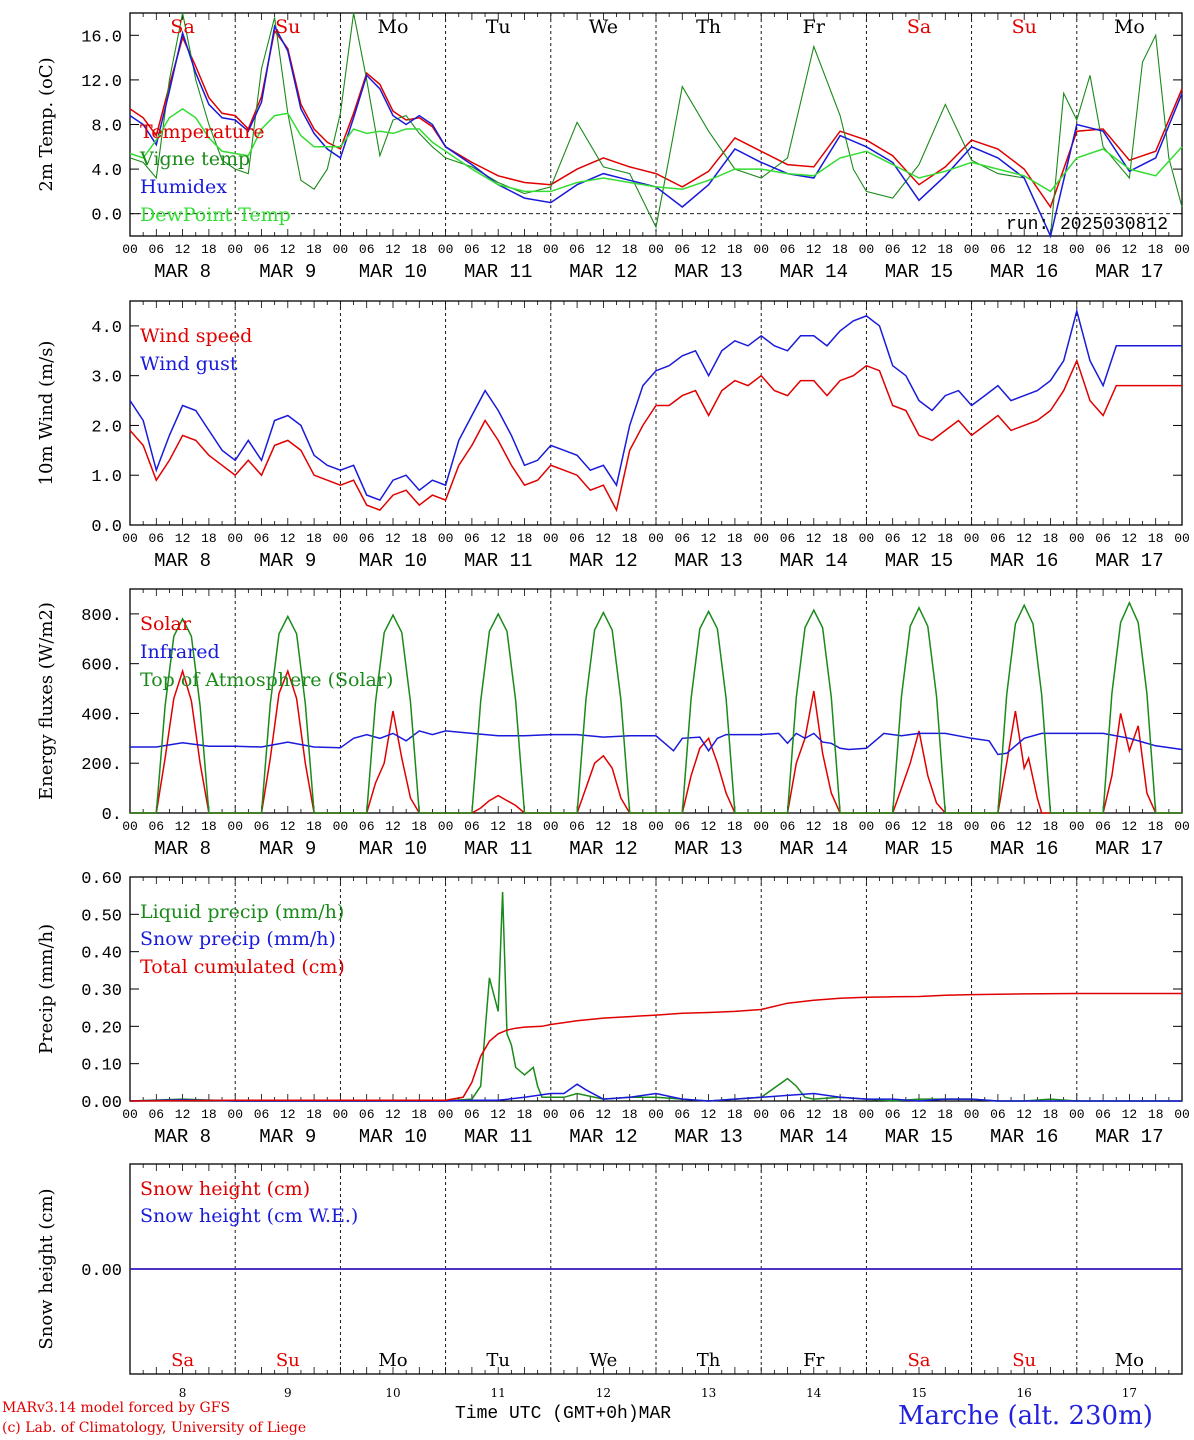 The height and width of the screenshot is (1440, 1194). I want to click on legend-entry: Temperature, so click(202, 132).